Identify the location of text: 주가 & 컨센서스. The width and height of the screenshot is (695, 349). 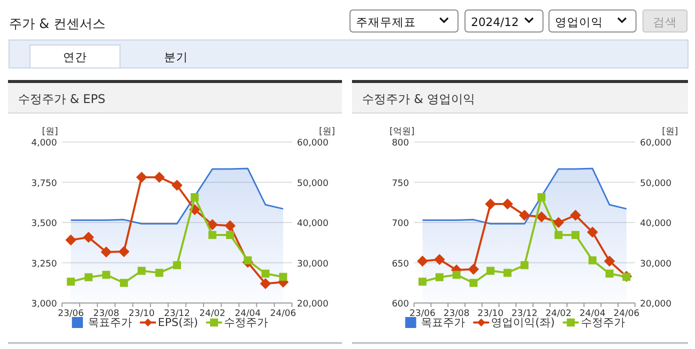
(57, 24).